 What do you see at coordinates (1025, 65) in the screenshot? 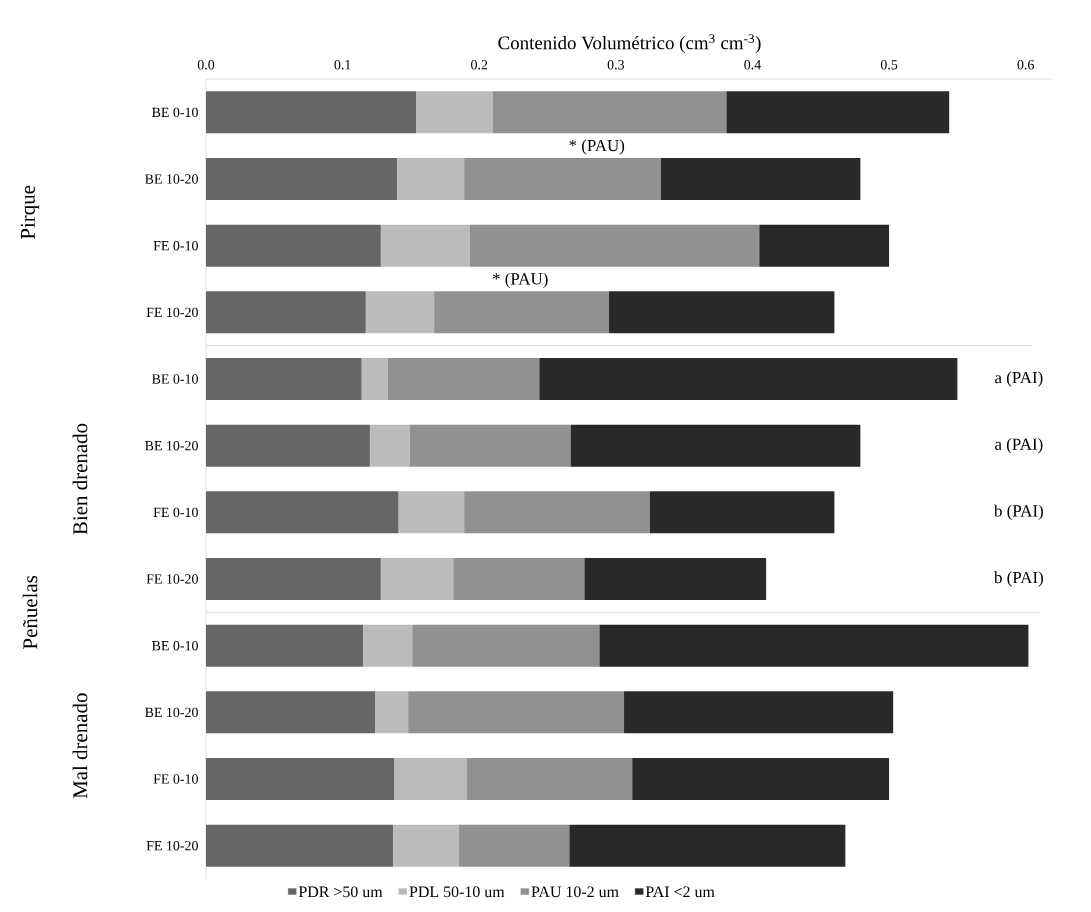
I see `x-tick-label: 0.6` at bounding box center [1025, 65].